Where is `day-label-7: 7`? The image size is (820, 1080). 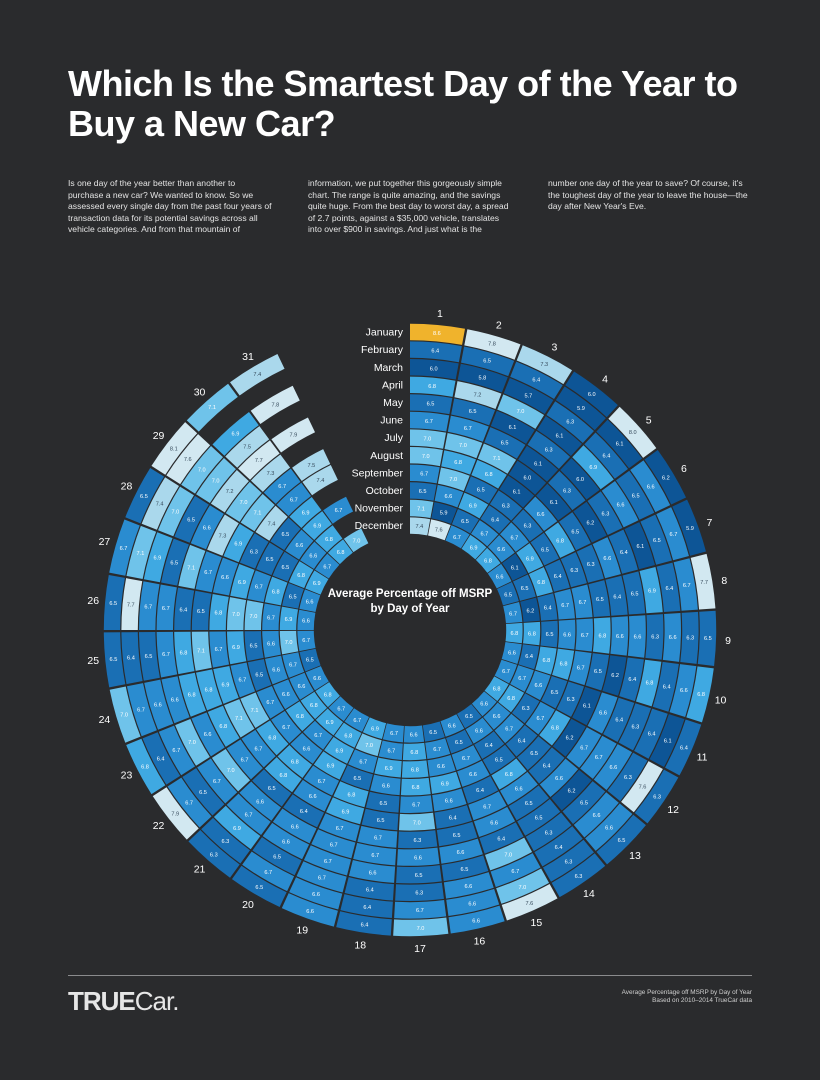
day-label-7: 7 is located at coordinates (709, 523).